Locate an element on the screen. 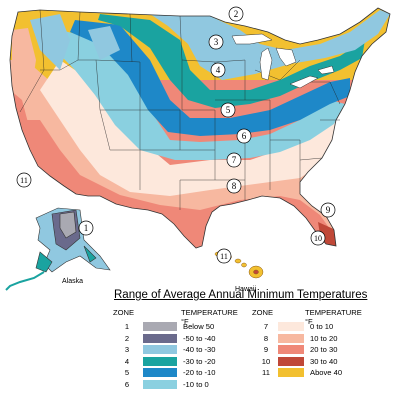 This screenshot has width=400, height=400. zone-marker-4: 4 is located at coordinates (218, 70).